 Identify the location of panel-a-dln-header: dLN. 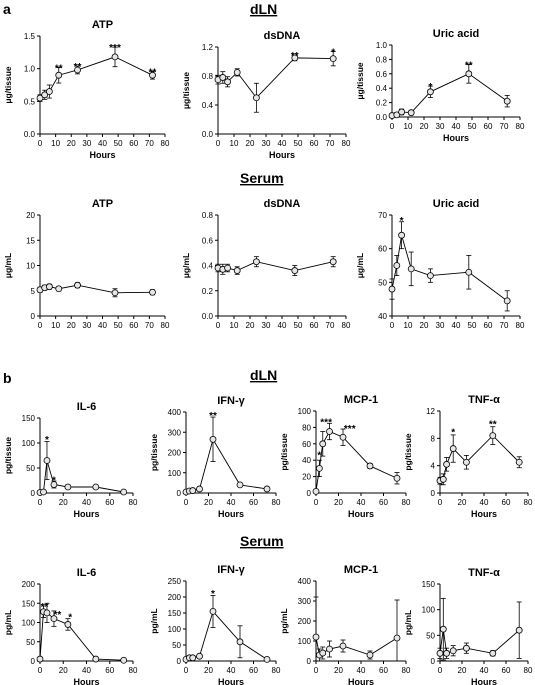
(263, 9).